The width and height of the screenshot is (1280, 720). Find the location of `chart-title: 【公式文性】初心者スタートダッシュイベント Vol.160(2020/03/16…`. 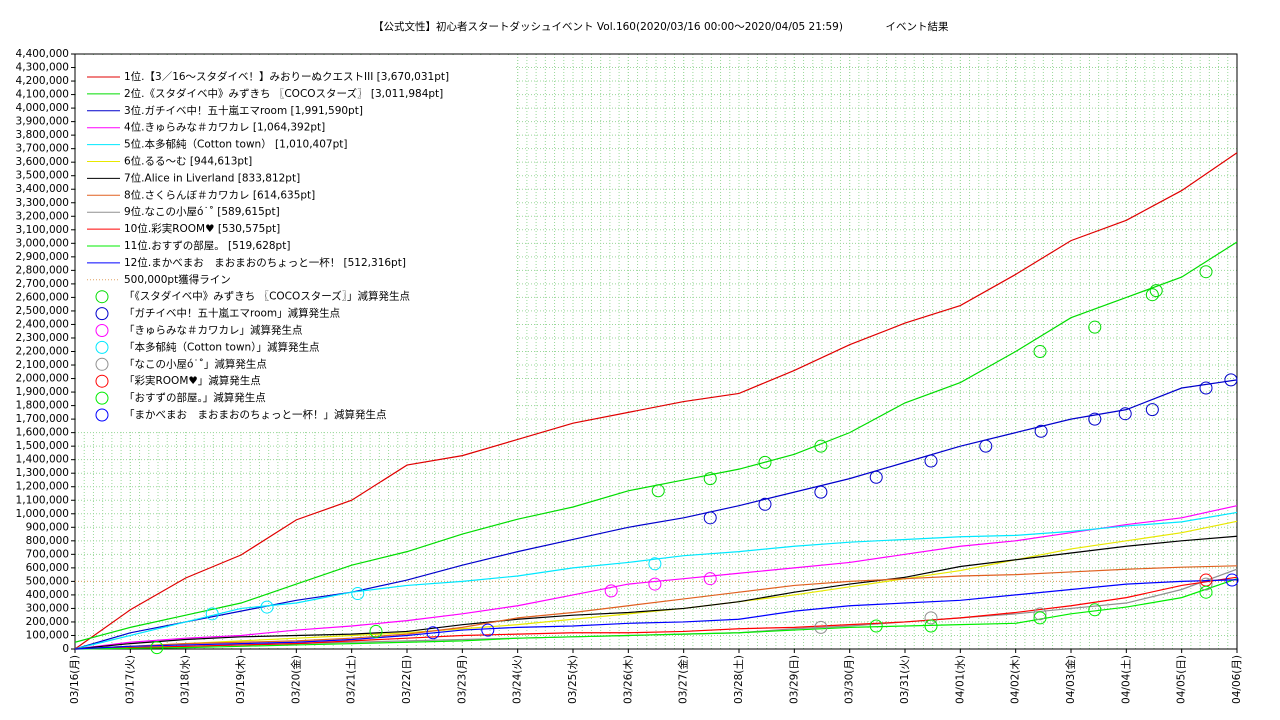

chart-title: 【公式文性】初心者スタートダッシュイベント Vol.160(2020/03/16… is located at coordinates (608, 26).